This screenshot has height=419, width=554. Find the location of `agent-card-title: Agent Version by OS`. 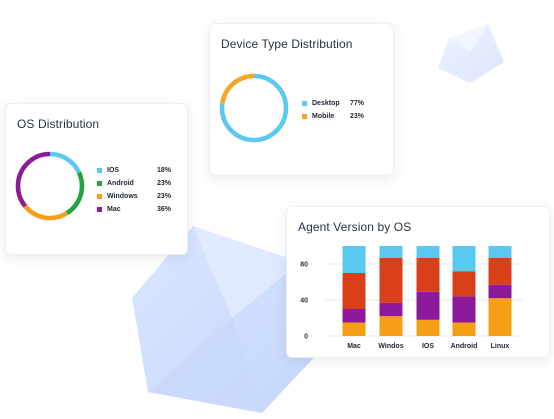

agent-card-title: Agent Version by OS is located at coordinates (355, 227).